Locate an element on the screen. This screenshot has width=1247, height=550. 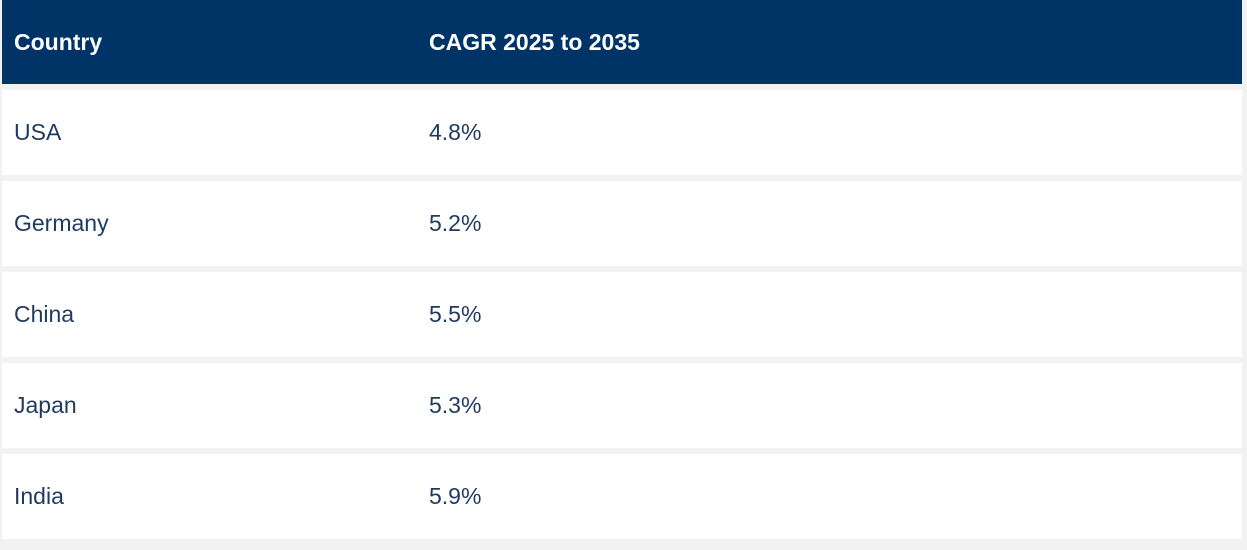
cell-country: India is located at coordinates (39, 496).